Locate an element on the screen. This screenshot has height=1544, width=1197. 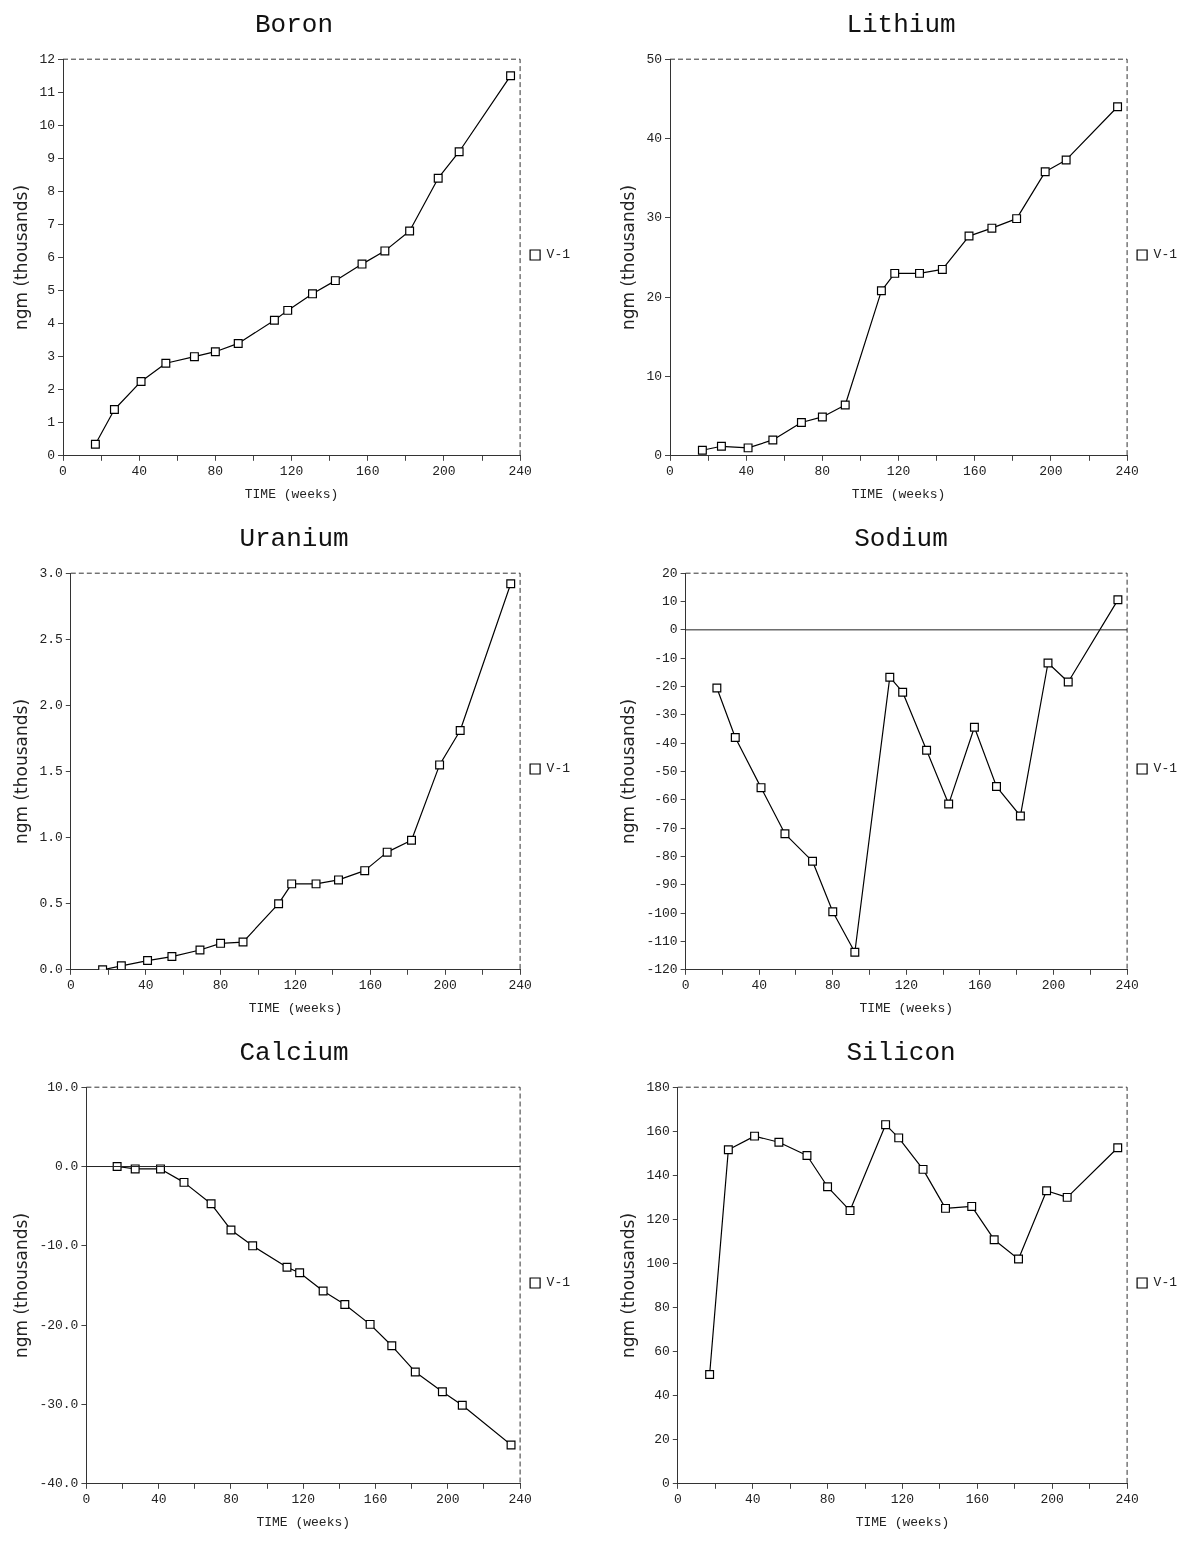
y-tick-label: -100 is located at coordinates (662, 913).